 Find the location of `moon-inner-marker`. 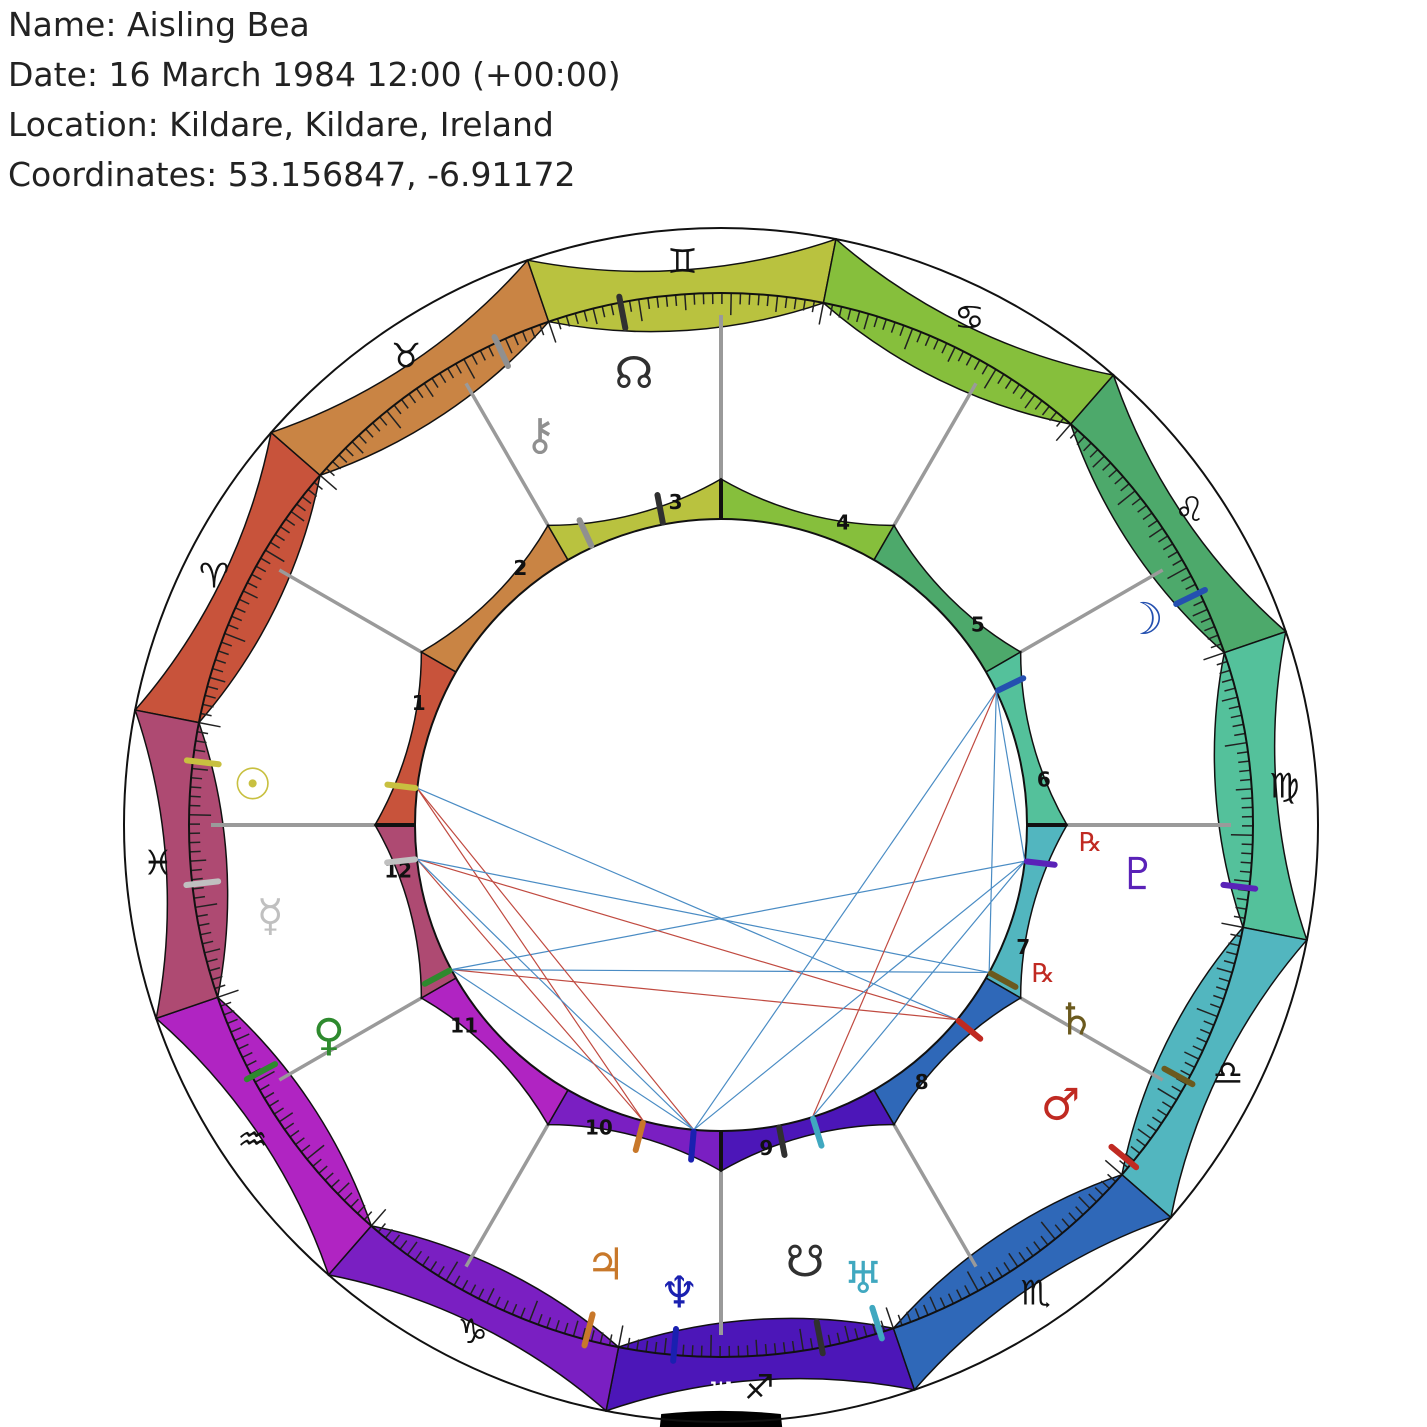

moon-inner-marker is located at coordinates (1011, 684).